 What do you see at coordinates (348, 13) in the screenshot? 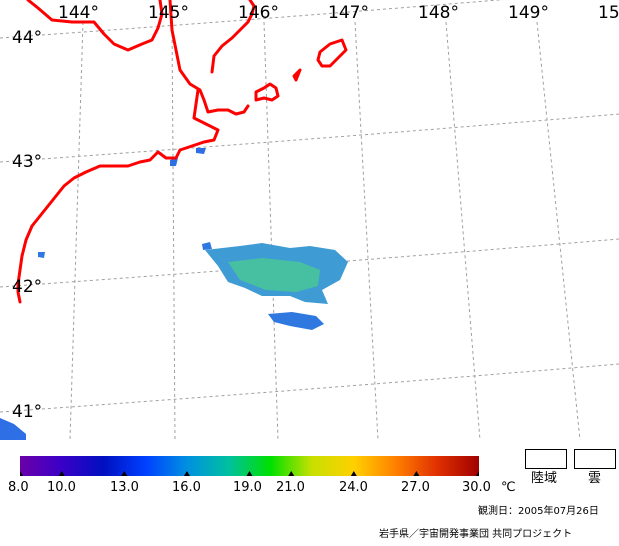
I see `lon-label-147: 147°` at bounding box center [348, 13].